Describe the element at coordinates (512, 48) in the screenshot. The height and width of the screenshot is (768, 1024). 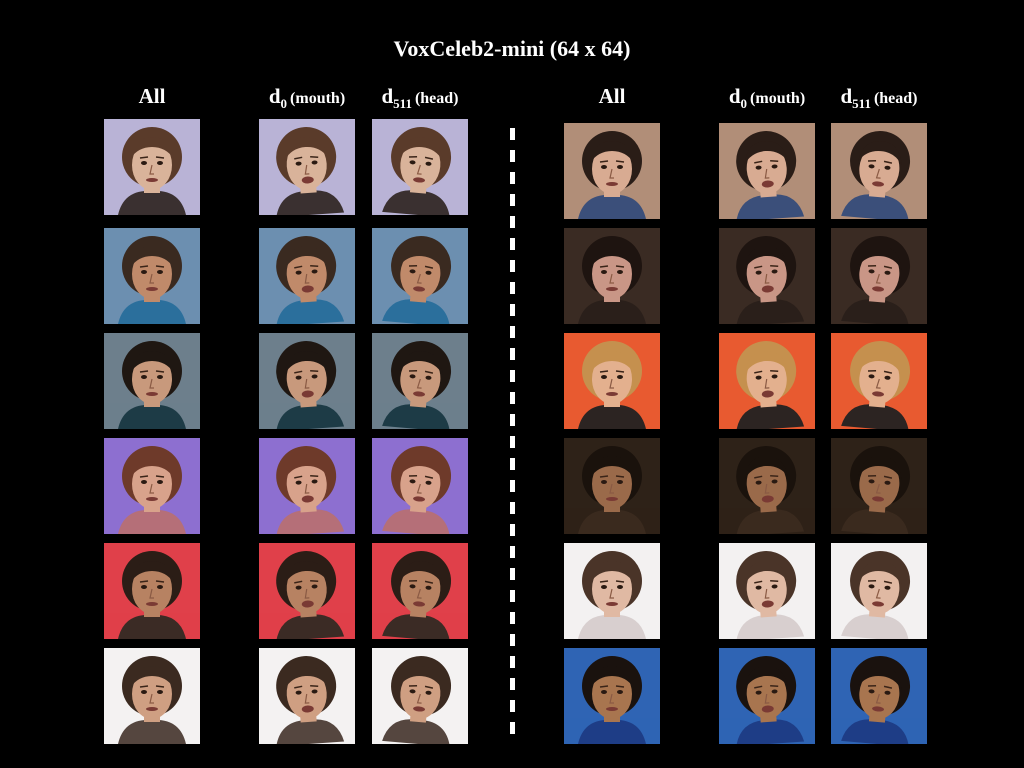
I see `figure-title: VoxCeleb2-mini (64 x 64)` at that location.